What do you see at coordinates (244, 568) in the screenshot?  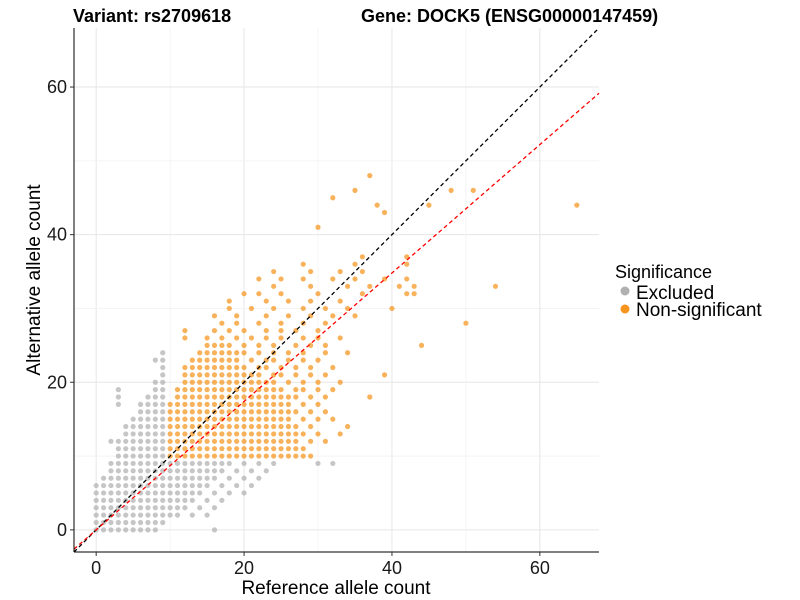 I see `x-tick-label: 20` at bounding box center [244, 568].